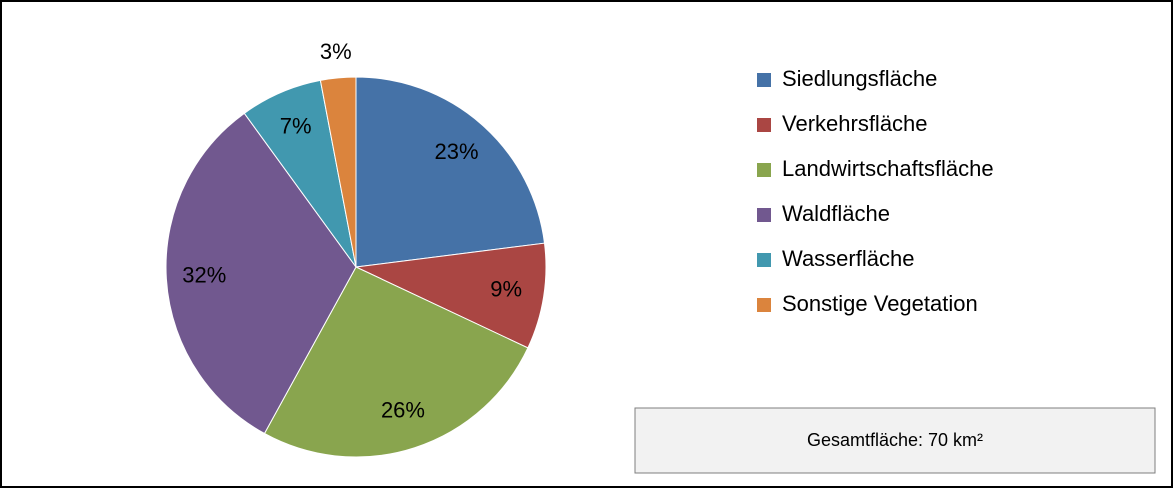 The width and height of the screenshot is (1173, 488). Describe the element at coordinates (888, 168) in the screenshot. I see `legend-label: Landwirtschaftsfläche` at that location.